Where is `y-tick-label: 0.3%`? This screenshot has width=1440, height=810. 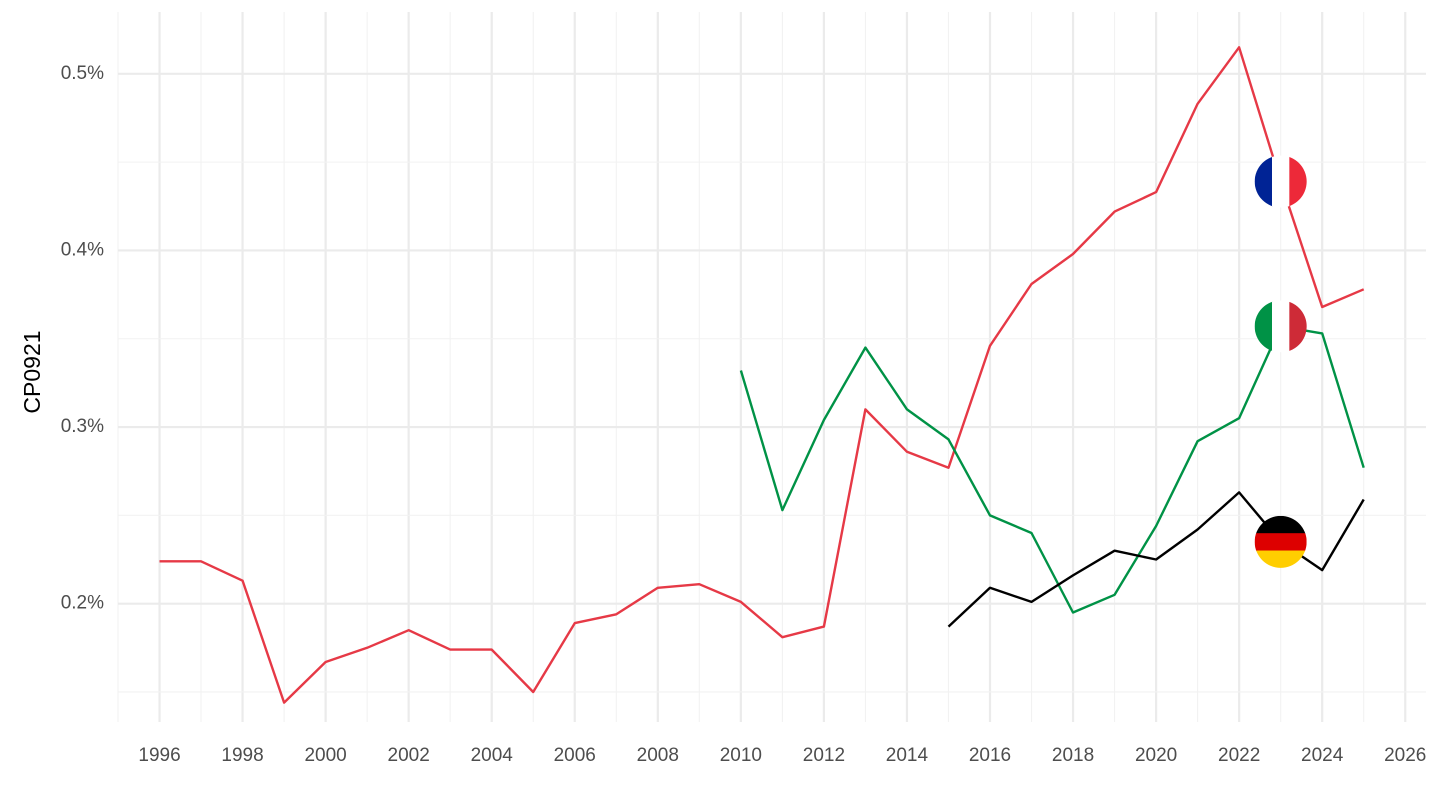
y-tick-label: 0.3% is located at coordinates (82, 426).